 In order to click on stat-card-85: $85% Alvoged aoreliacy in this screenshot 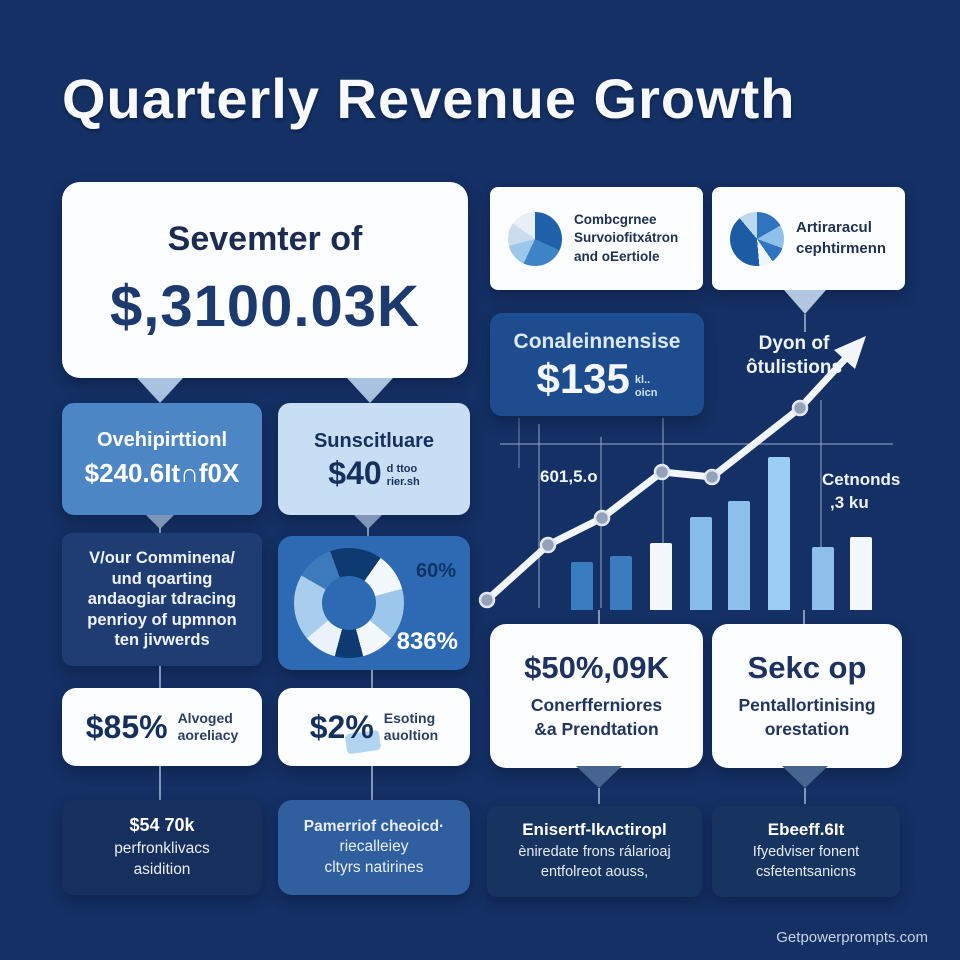, I will do `click(162, 727)`.